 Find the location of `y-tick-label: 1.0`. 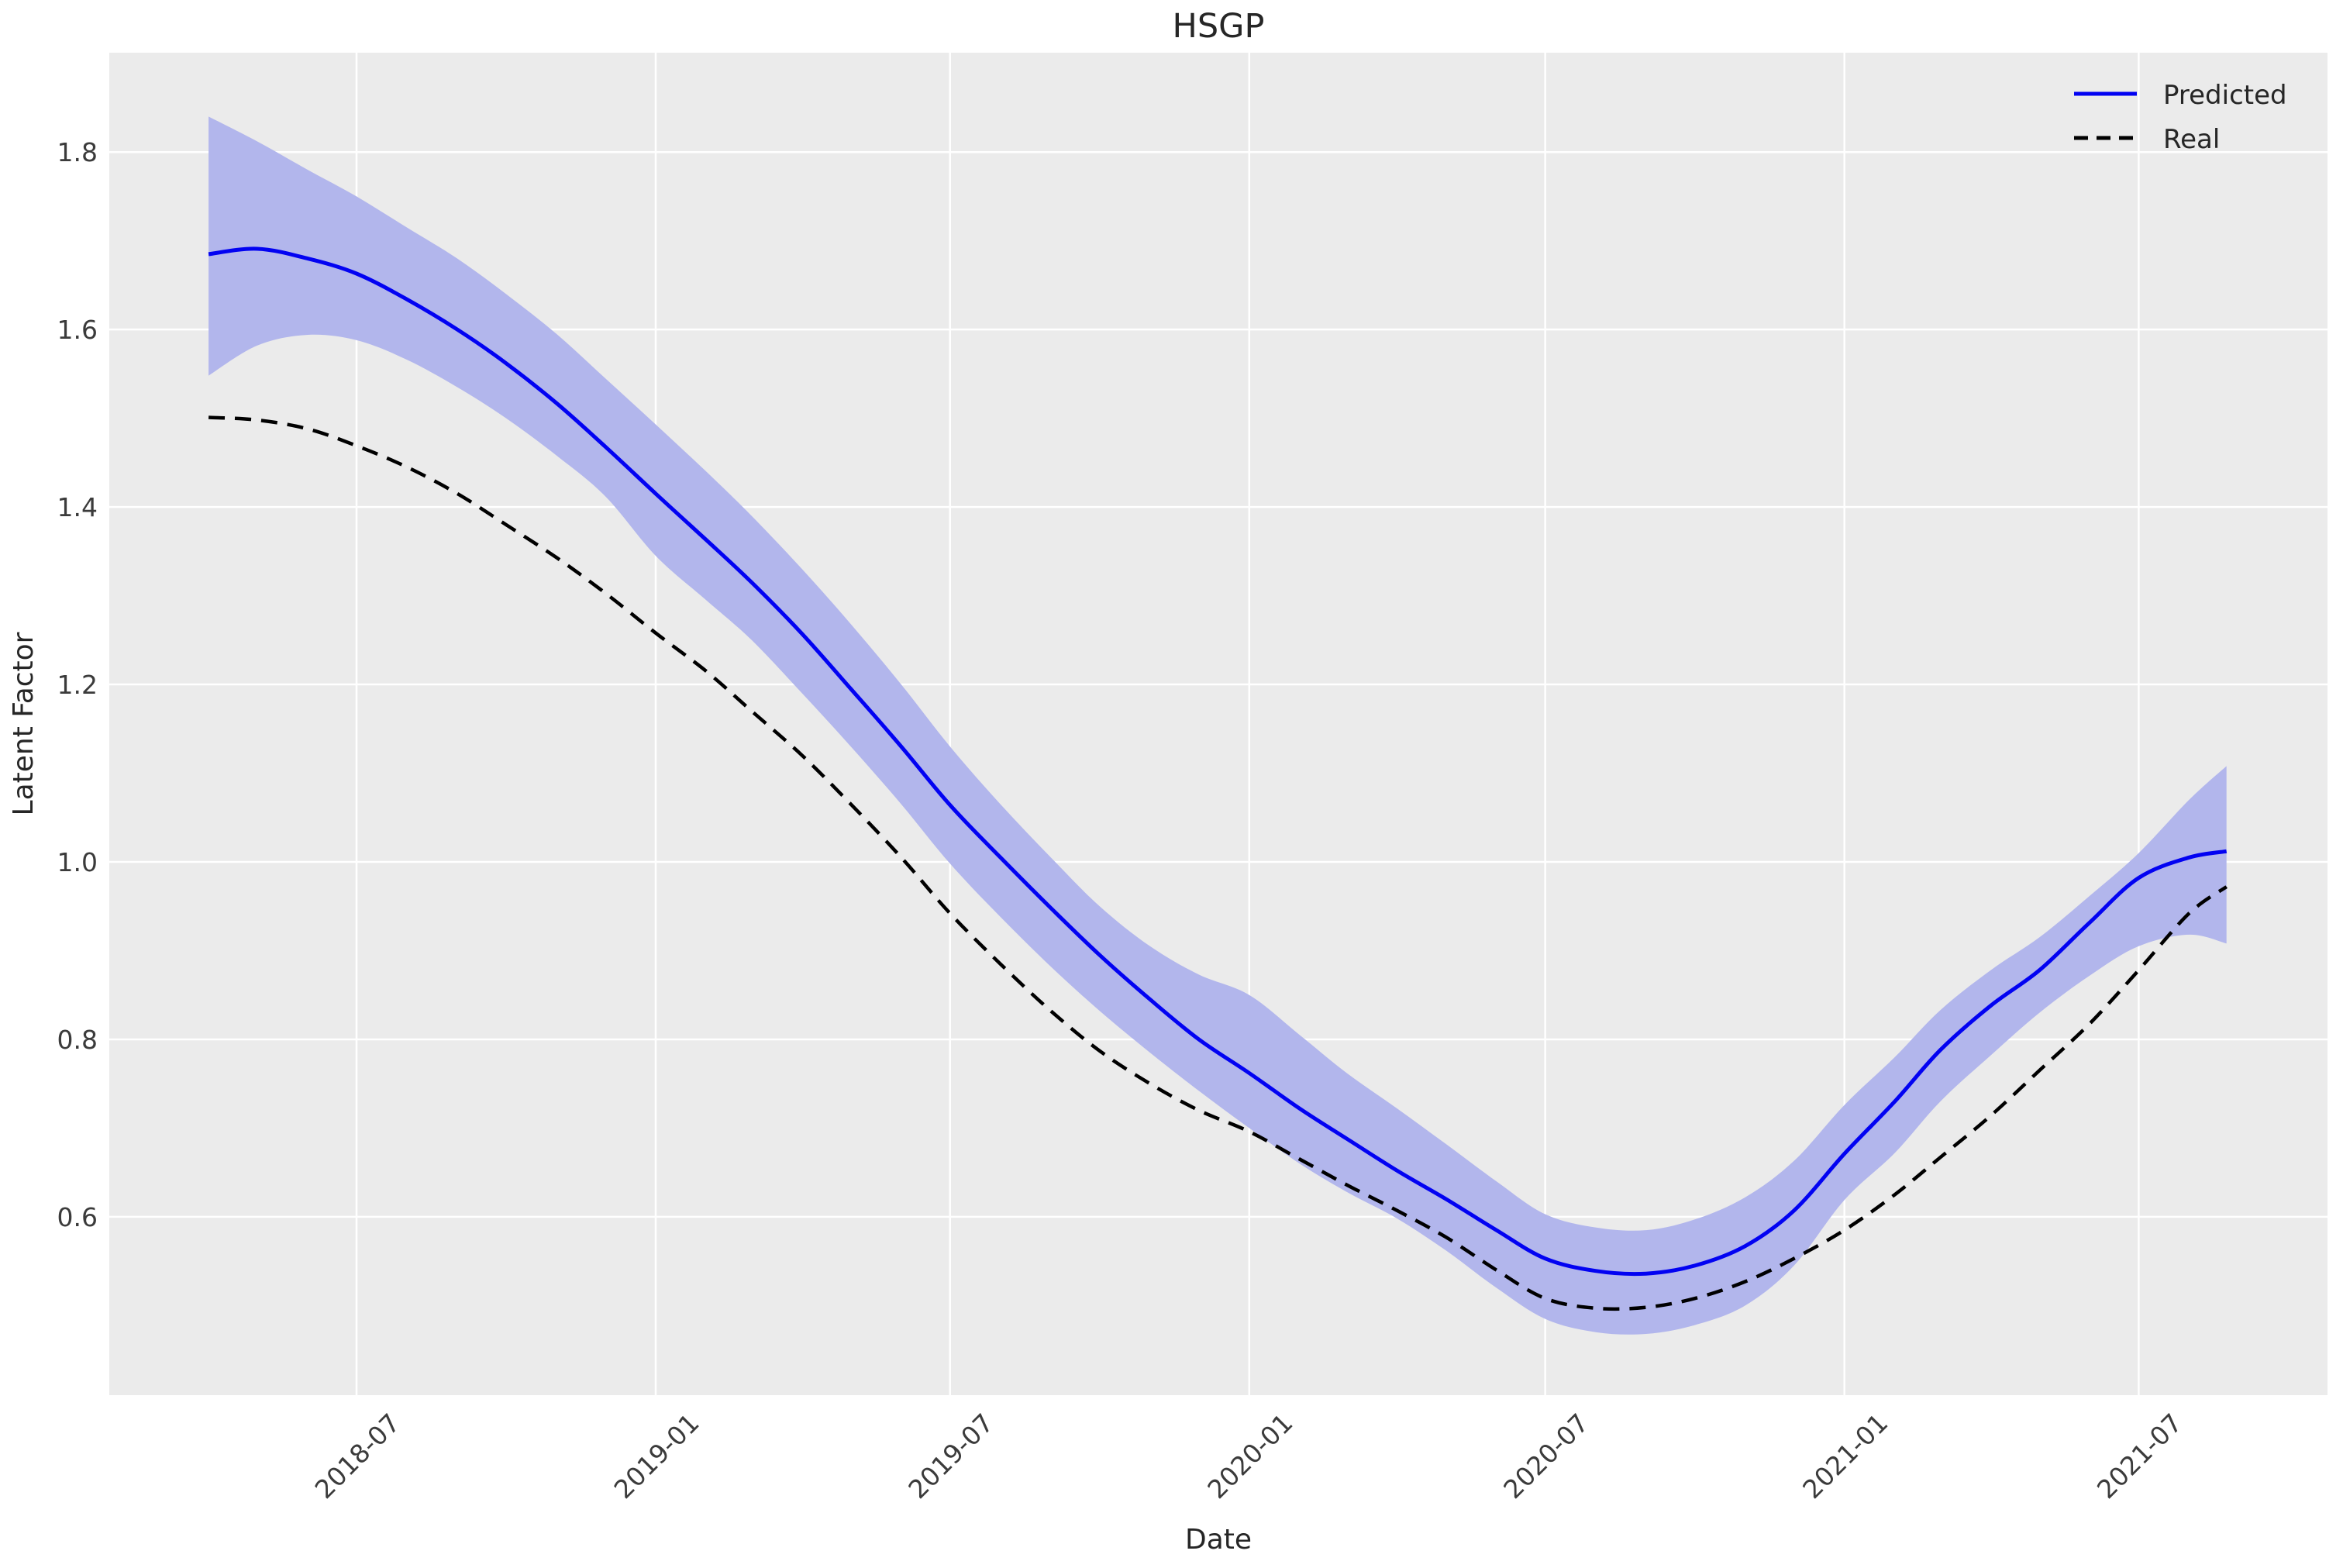

y-tick-label: 1.0 is located at coordinates (77, 862).